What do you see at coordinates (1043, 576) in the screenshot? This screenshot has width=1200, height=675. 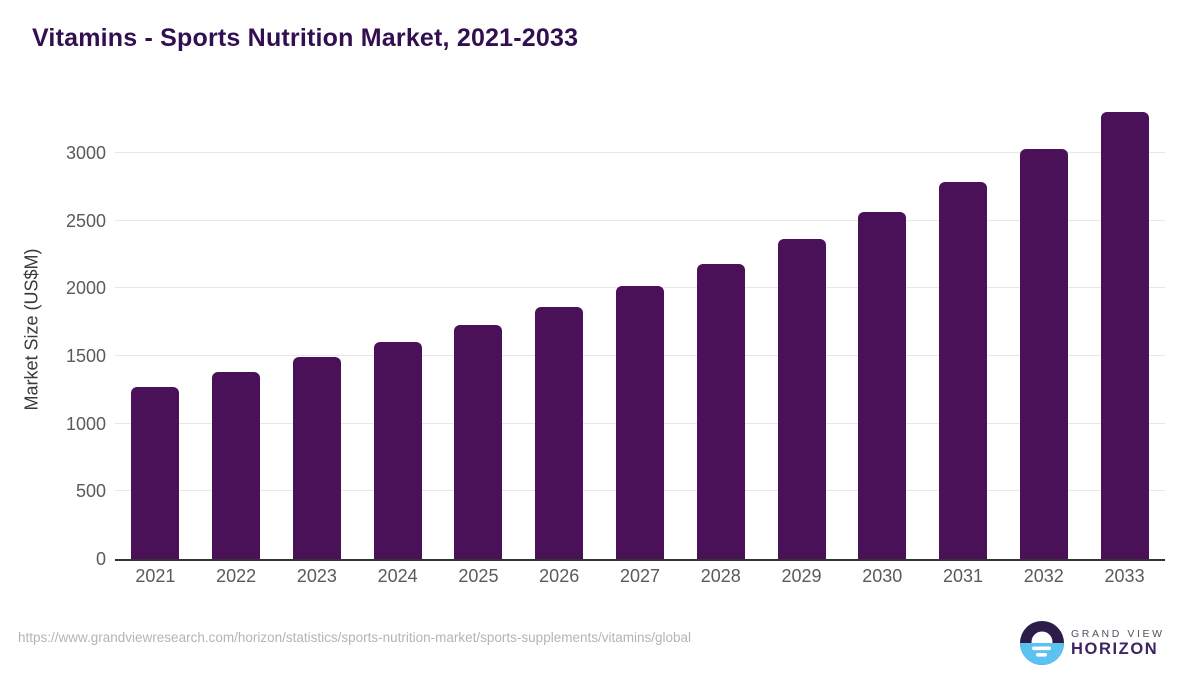 I see `x-tick-label-2032: 2032` at bounding box center [1043, 576].